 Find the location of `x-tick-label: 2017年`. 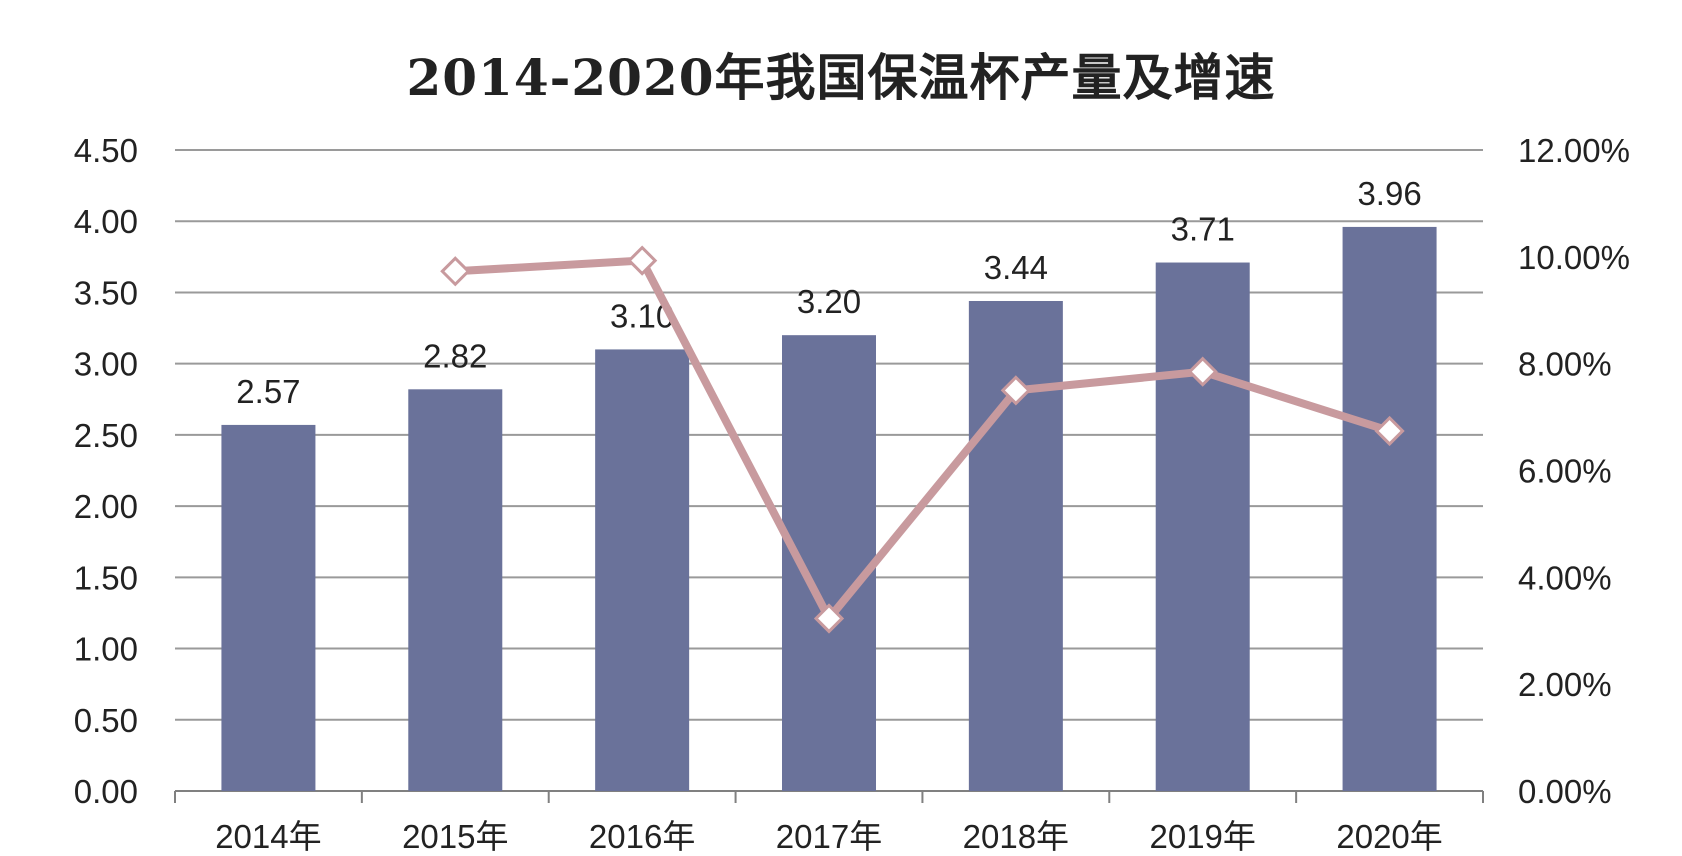

x-tick-label: 2017年 is located at coordinates (829, 836).